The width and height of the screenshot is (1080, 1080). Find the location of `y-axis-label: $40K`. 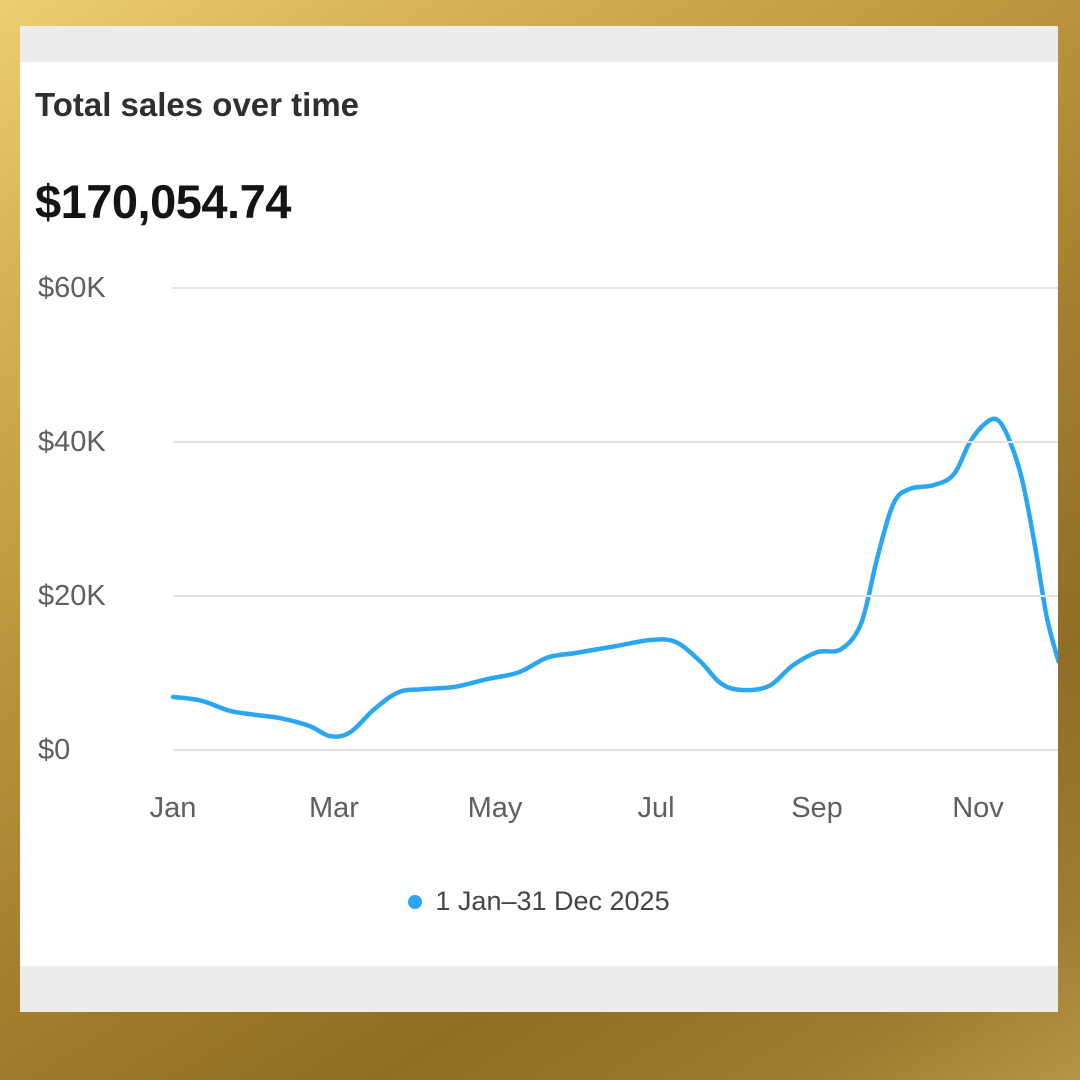

y-axis-label: $40K is located at coordinates (72, 442).